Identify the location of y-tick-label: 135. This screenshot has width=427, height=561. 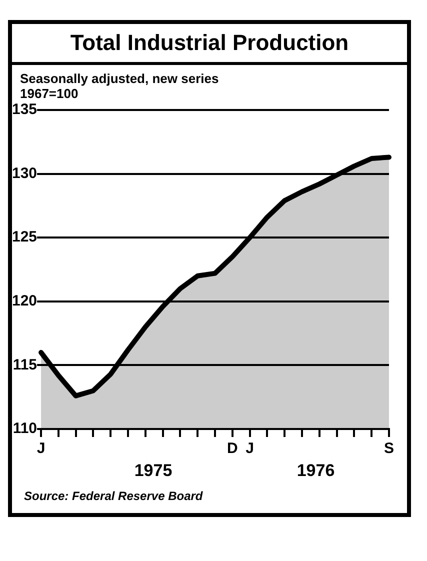
(25, 109).